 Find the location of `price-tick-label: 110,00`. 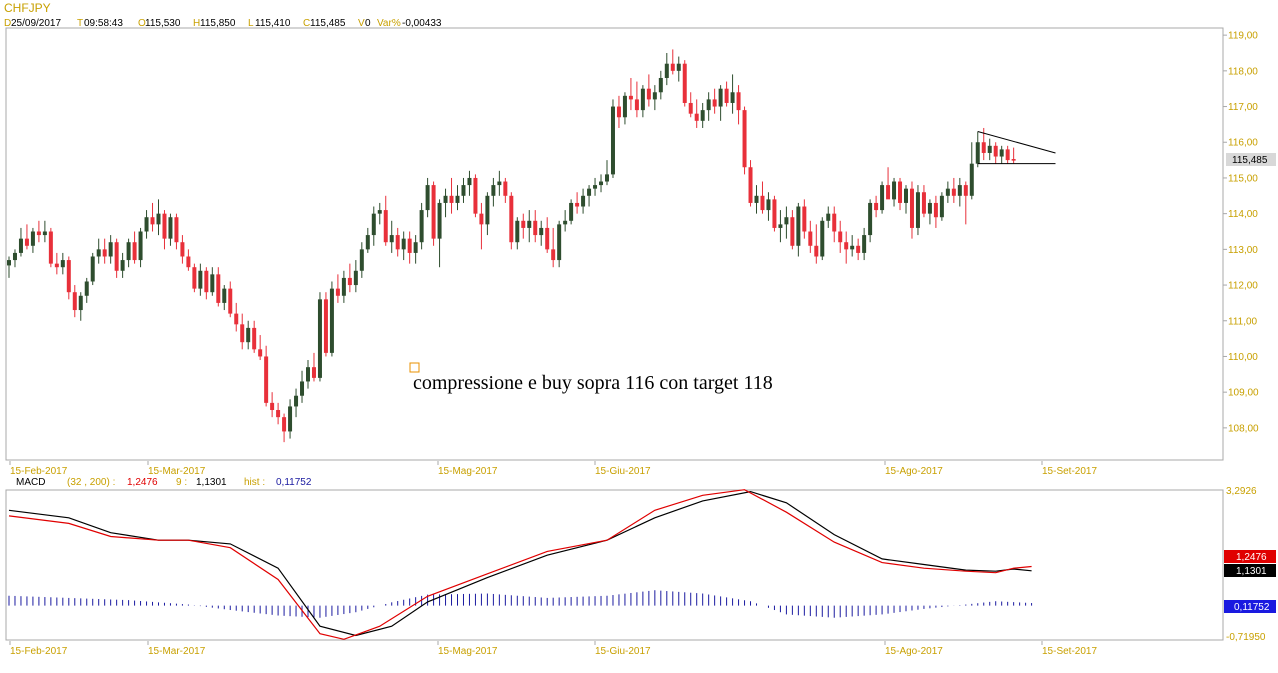

price-tick-label: 110,00 is located at coordinates (1243, 357).